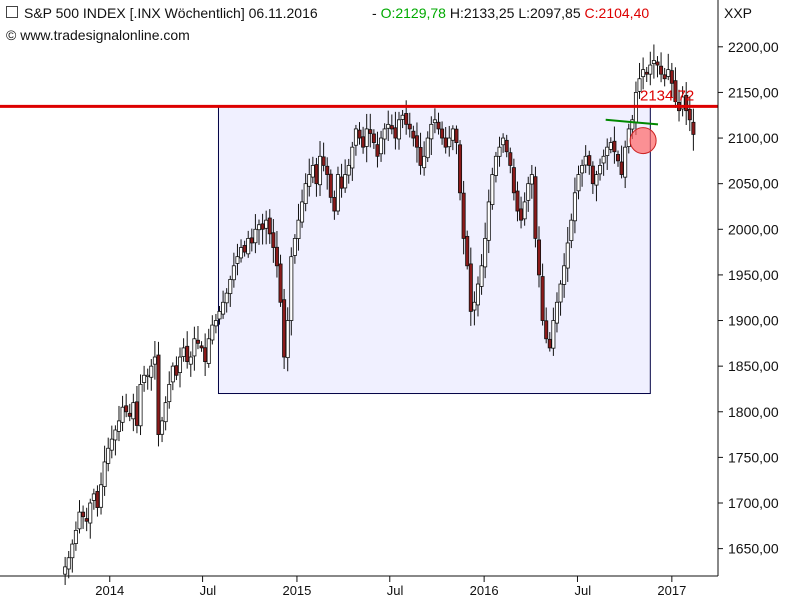 This screenshot has width=800, height=600. Describe the element at coordinates (753, 184) in the screenshot. I see `y-tick-label: 2050,00` at that location.